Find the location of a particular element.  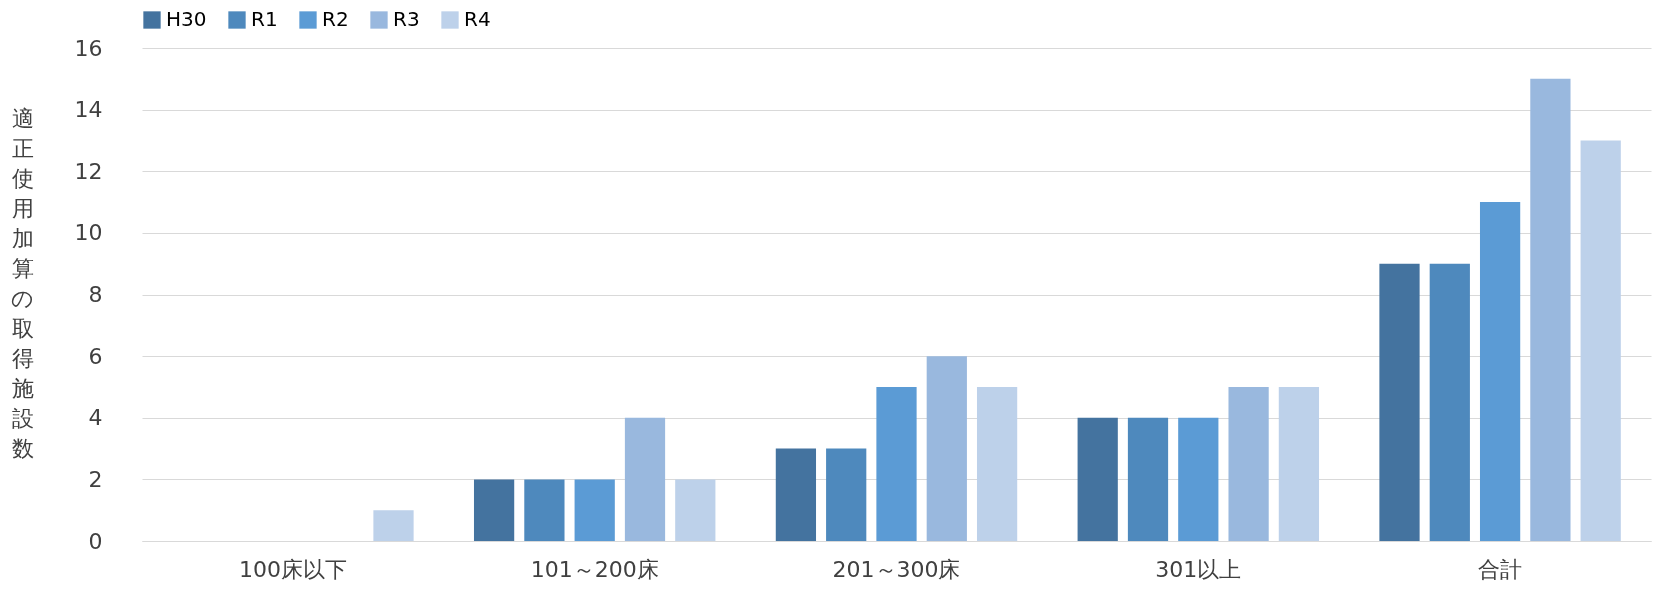

y-tick-label: 12 is located at coordinates (88, 171).